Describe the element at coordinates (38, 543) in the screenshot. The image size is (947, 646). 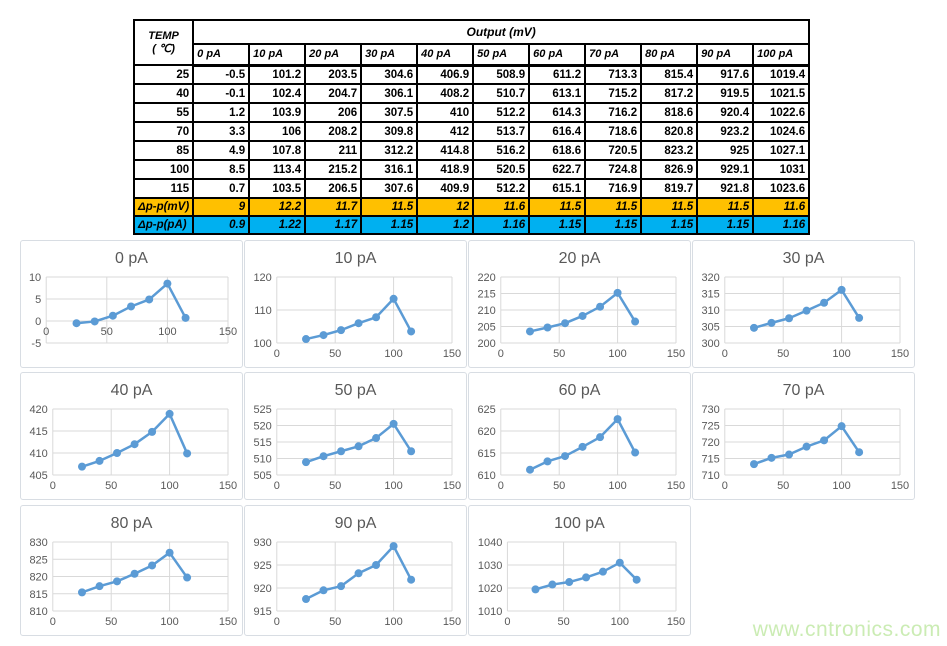
I see `y-tick-label: 830` at that location.